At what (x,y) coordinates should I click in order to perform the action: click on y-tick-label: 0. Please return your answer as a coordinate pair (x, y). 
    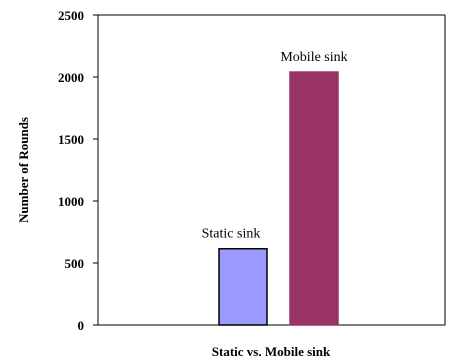
    Looking at the image, I should click on (81, 325).